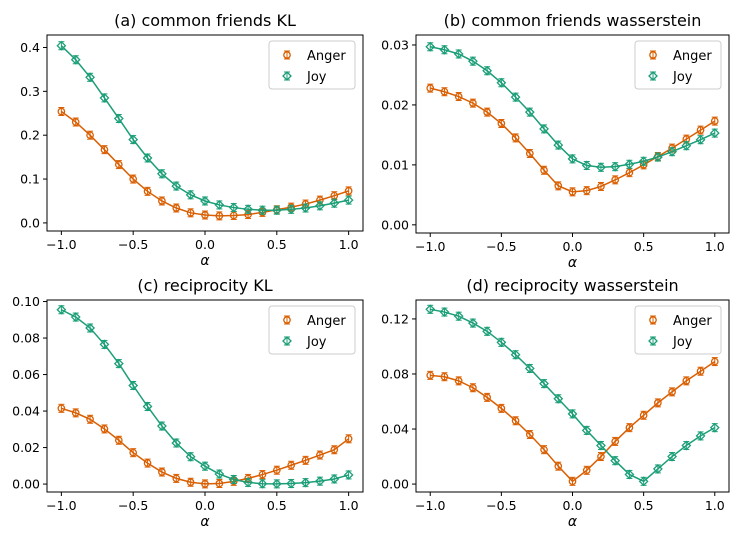 The image size is (747, 548). I want to click on legend: Anger Joy, so click(312, 330).